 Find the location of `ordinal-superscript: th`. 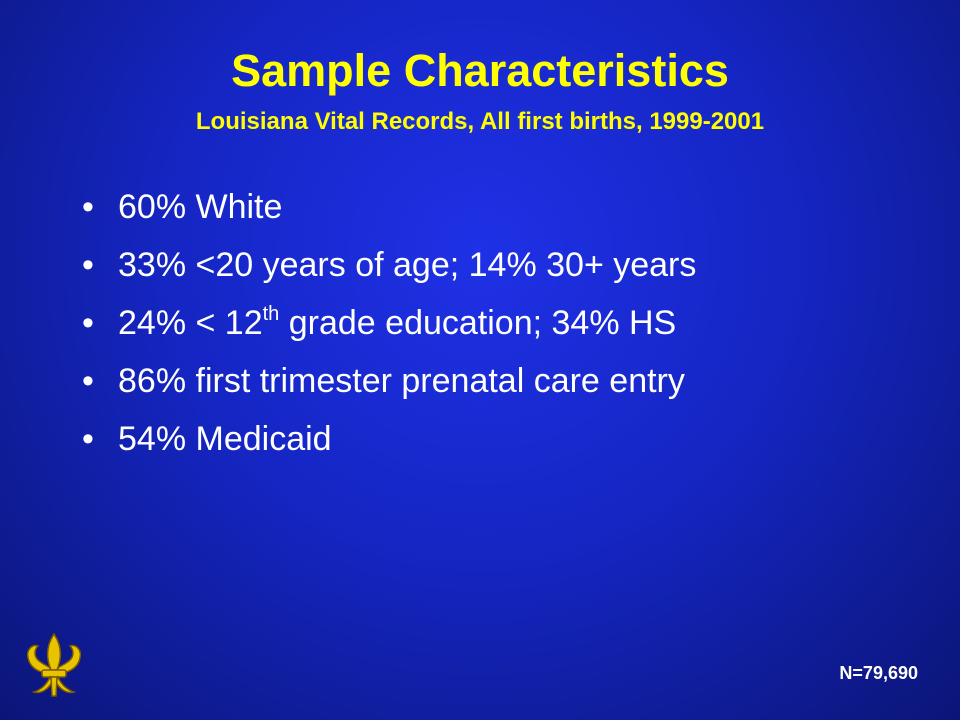

ordinal-superscript: th is located at coordinates (271, 313).